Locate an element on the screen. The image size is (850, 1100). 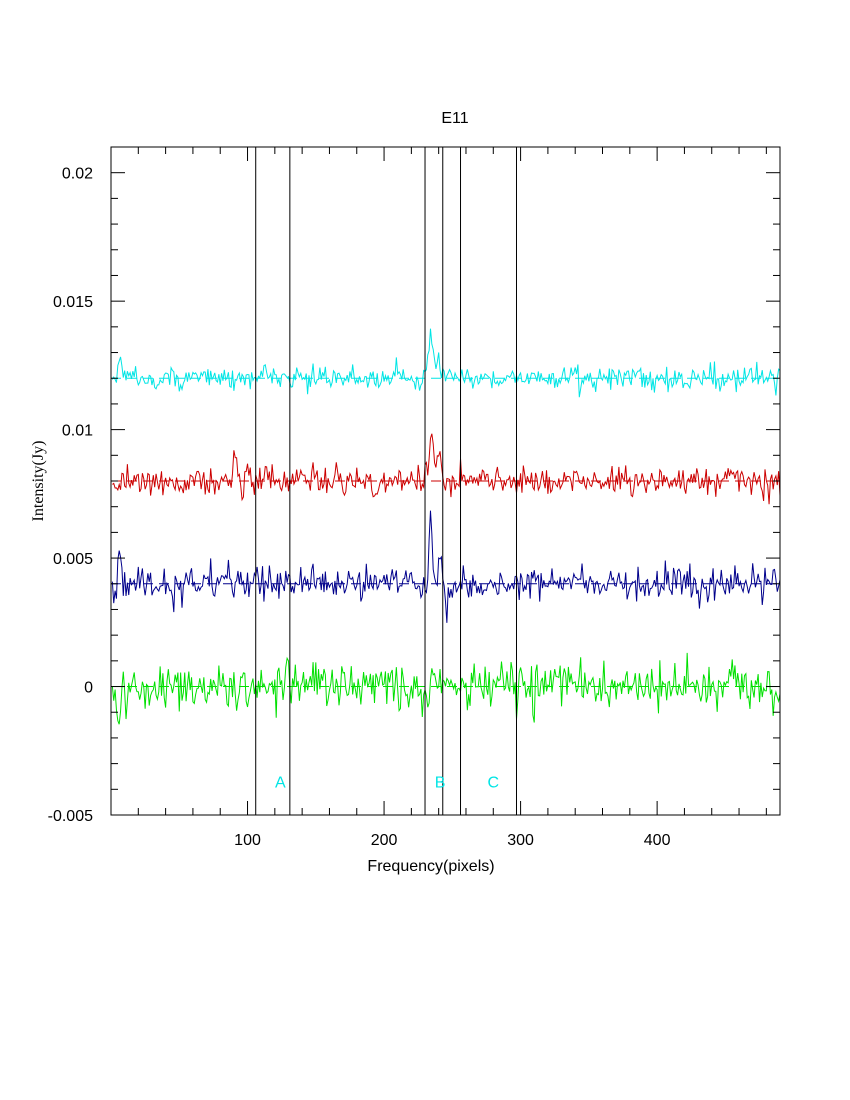
x-tick-label: 200 is located at coordinates (384, 840).